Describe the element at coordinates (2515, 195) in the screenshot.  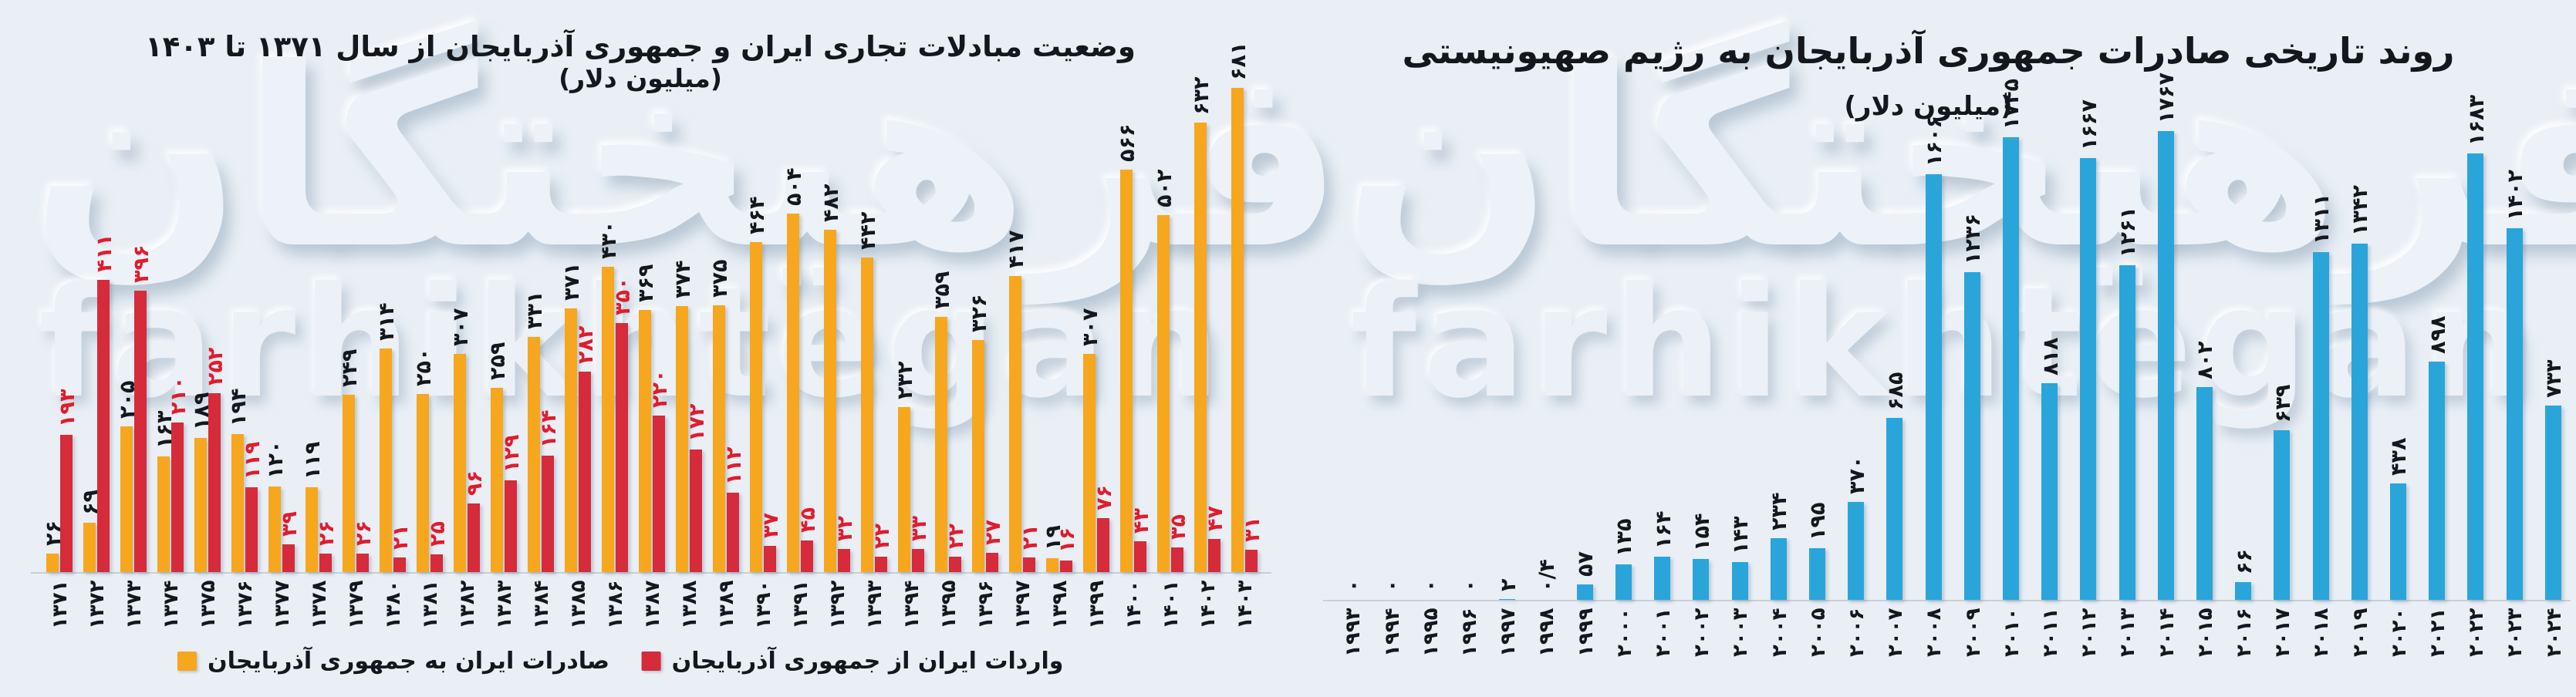
I see `right-value-label-2023: ۱۴۰۲` at that location.